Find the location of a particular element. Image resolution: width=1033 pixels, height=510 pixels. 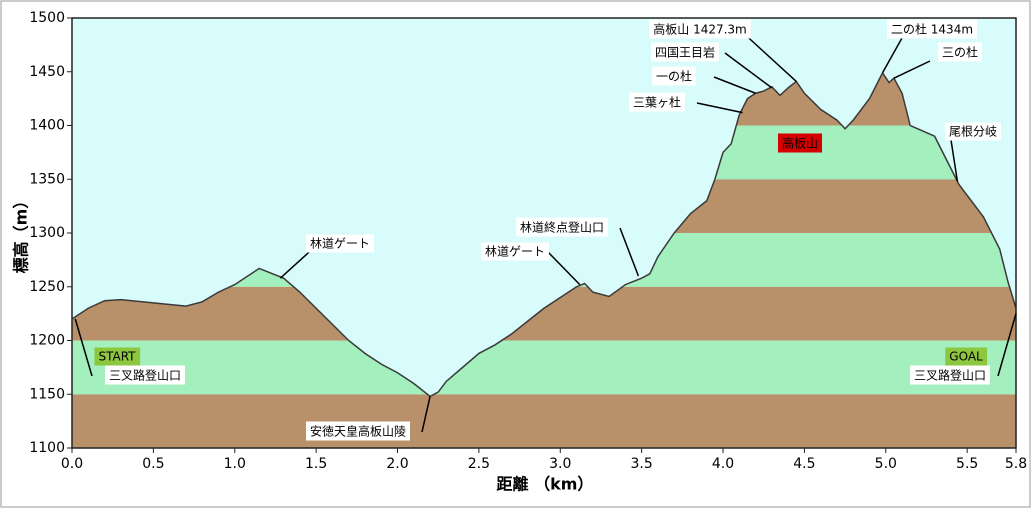

annotation-text: 三葉ヶ杜 is located at coordinates (657, 102).